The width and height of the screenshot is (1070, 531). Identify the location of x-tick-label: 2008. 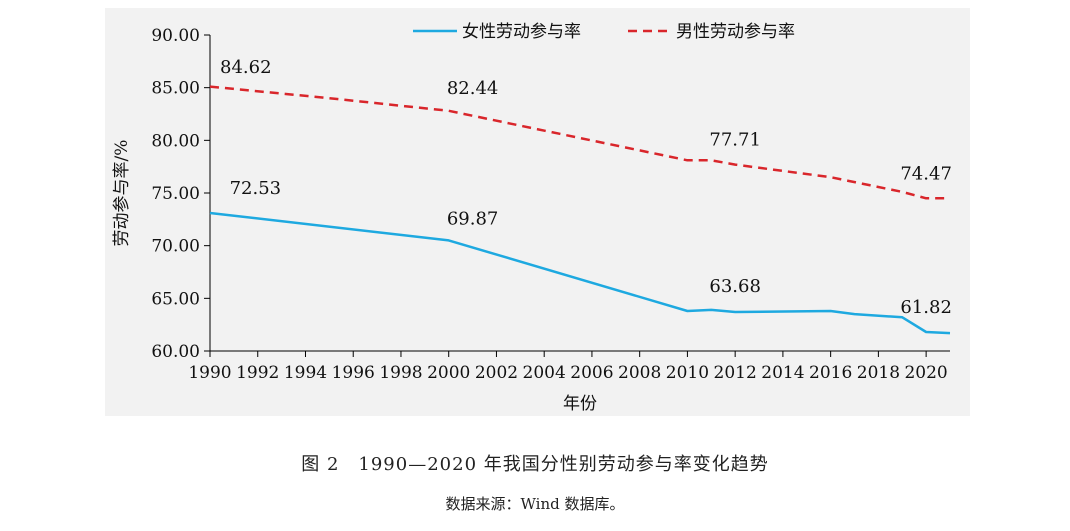
(639, 373).